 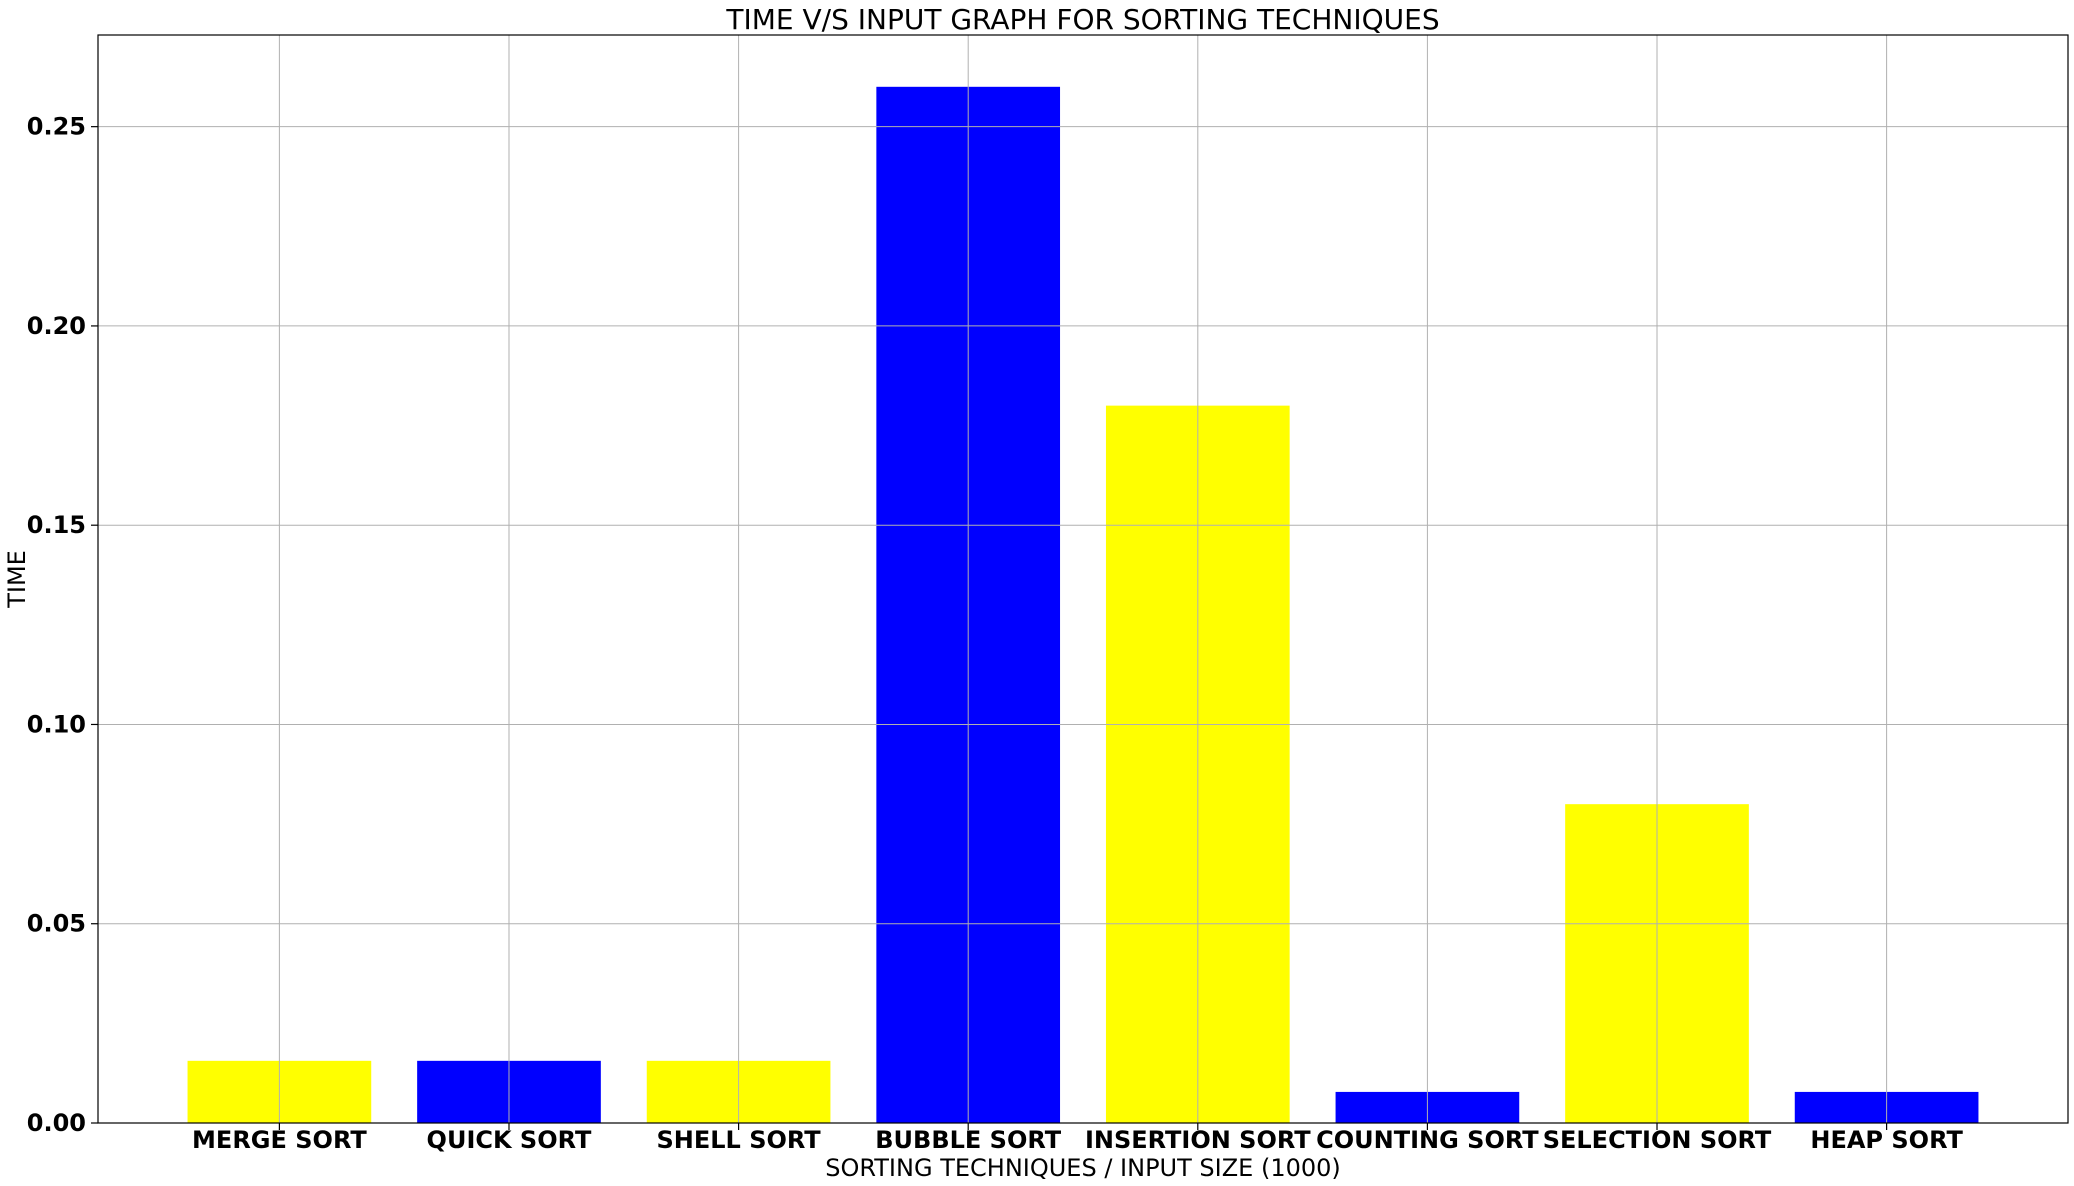 I want to click on y-tick-label: 0.05, so click(x=56, y=924).